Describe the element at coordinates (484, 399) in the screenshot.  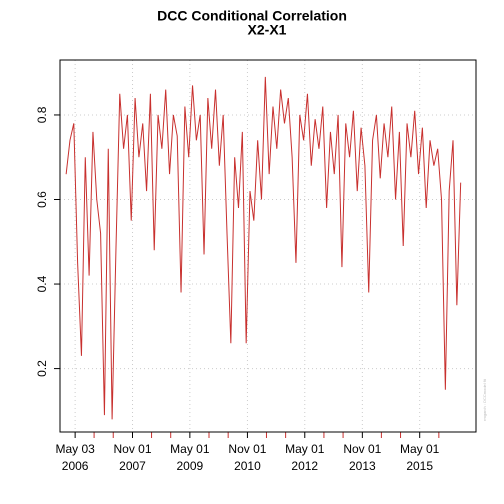
I see `watermark: rmgarch : DCCmodel fit` at that location.